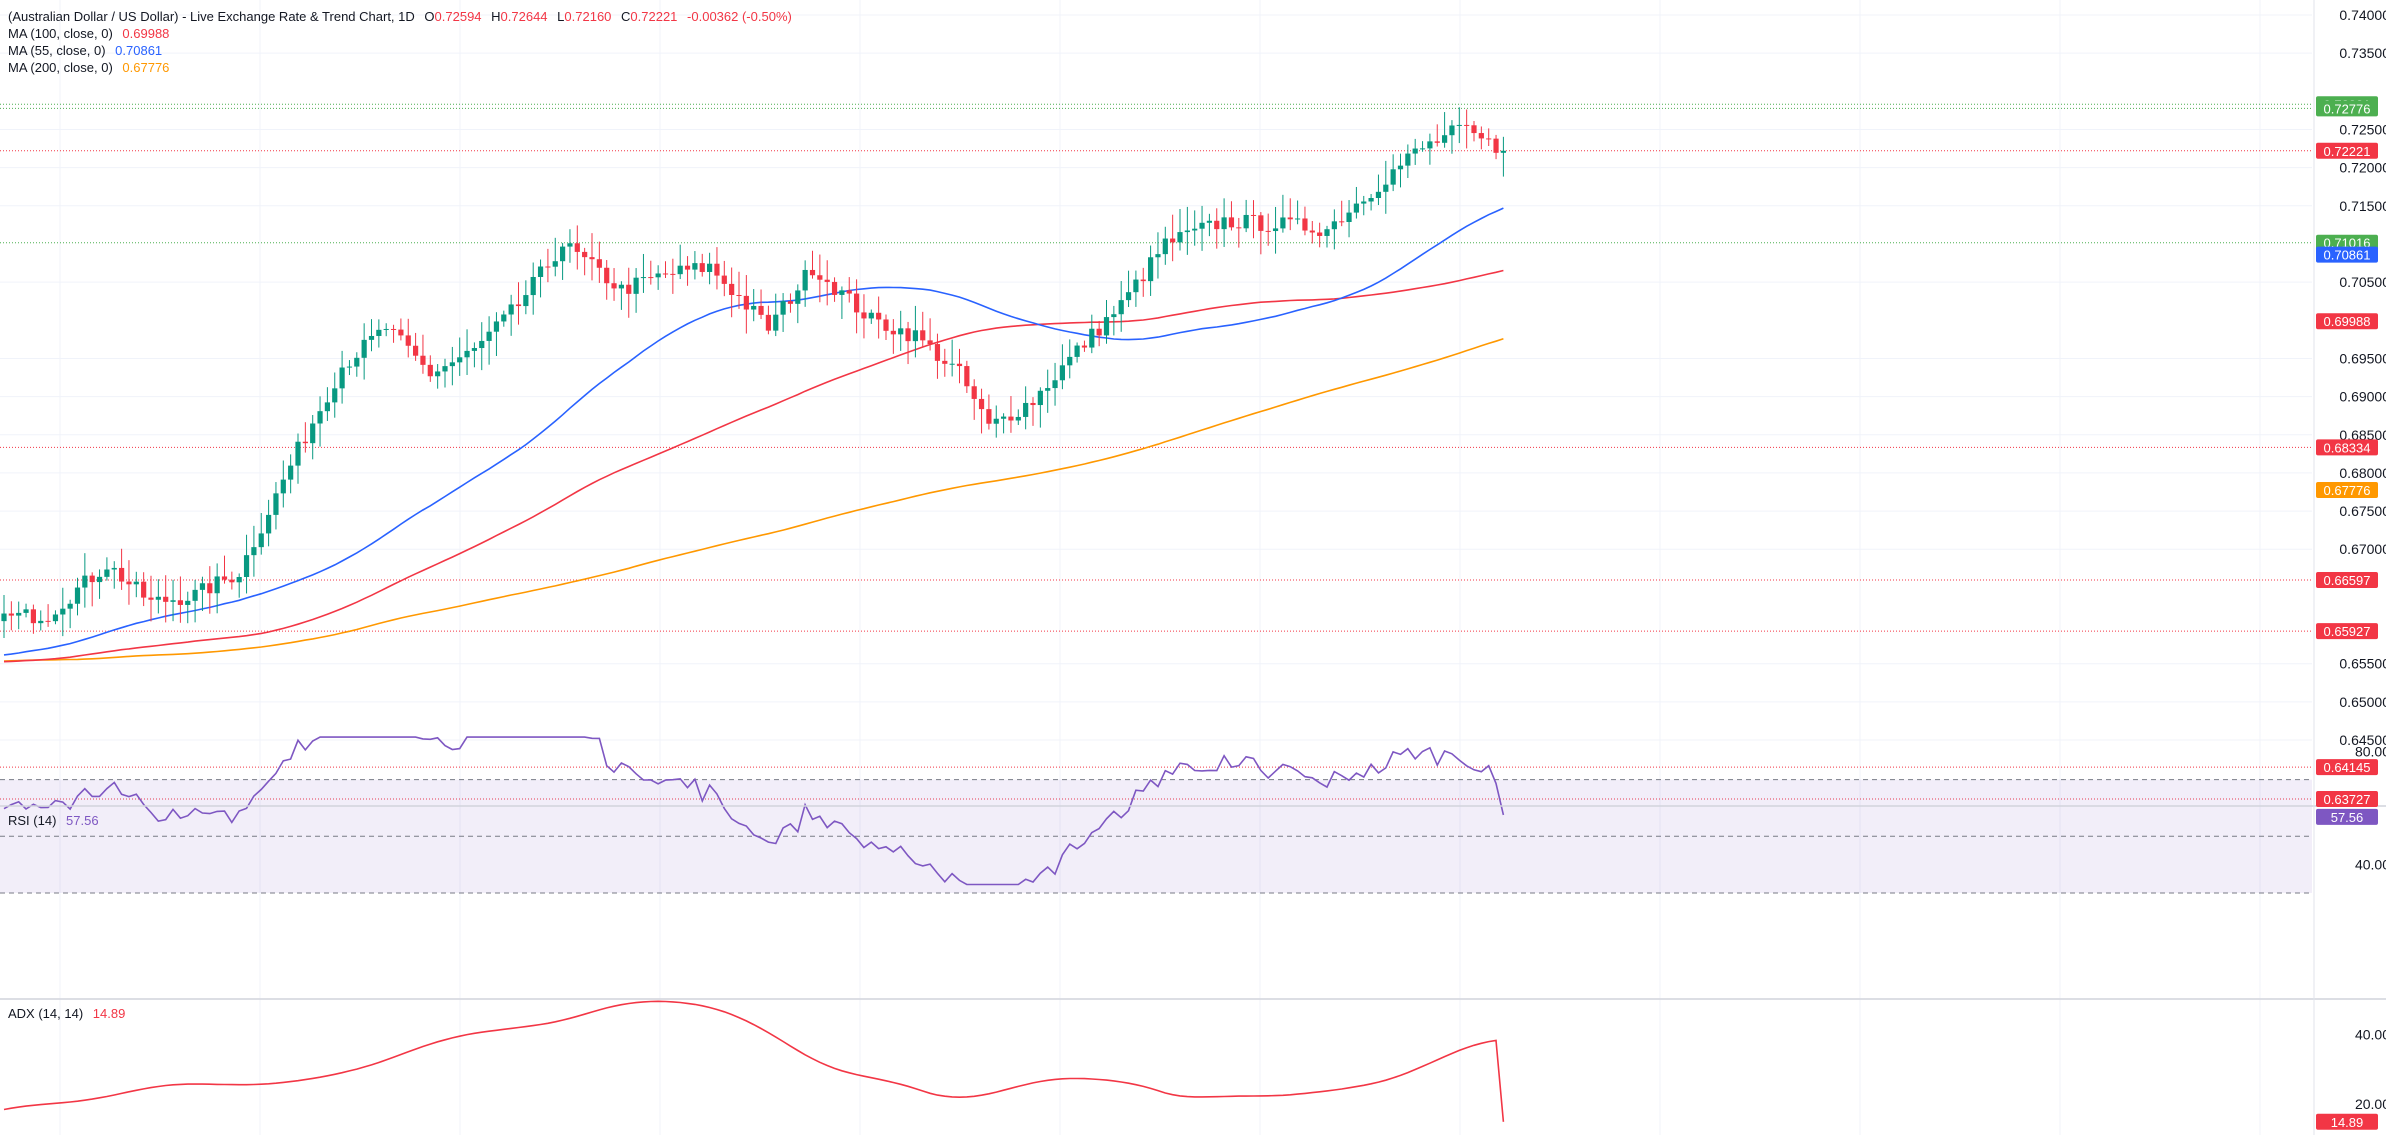  I want to click on price-tag: 0.67776, so click(2347, 490).